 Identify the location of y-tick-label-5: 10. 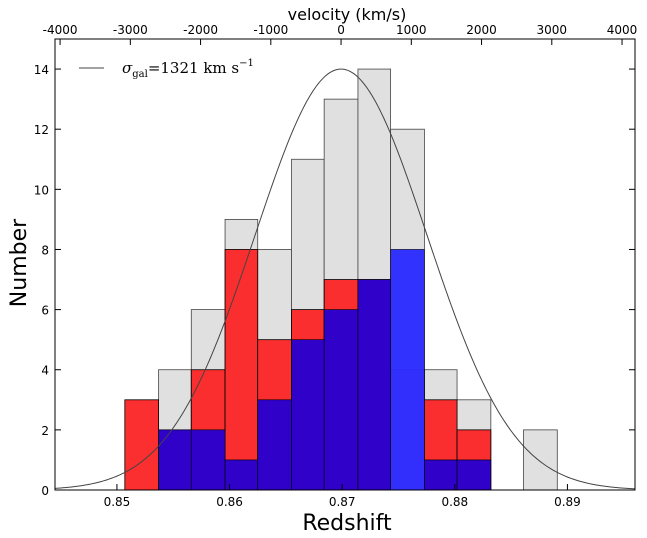
(41, 190).